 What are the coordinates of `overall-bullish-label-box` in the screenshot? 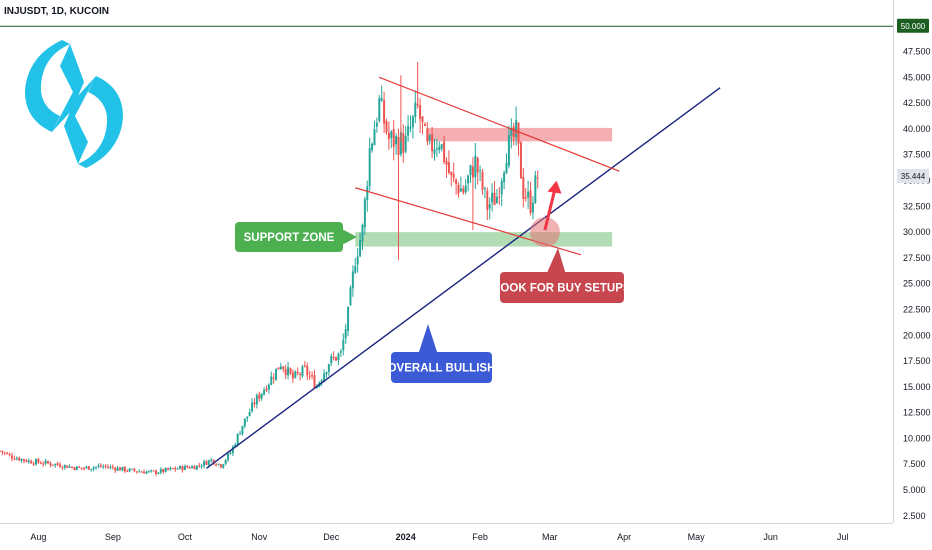 It's located at (441, 367).